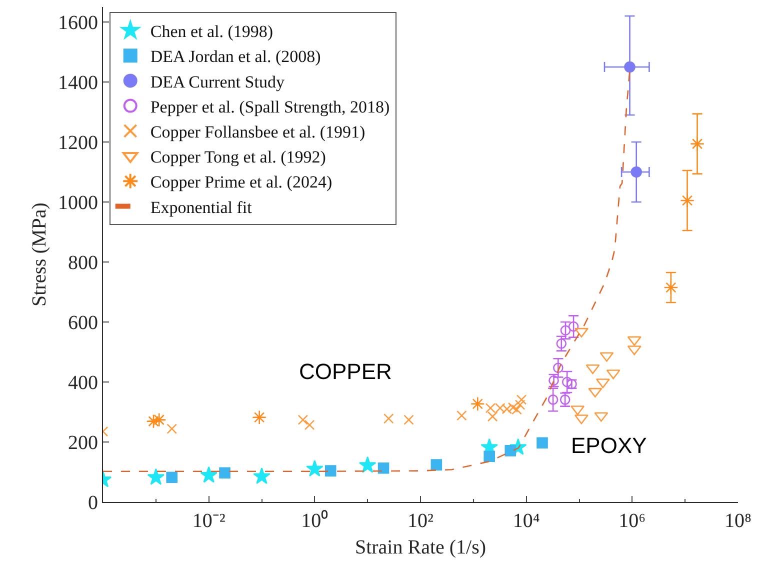  What do you see at coordinates (83, 443) in the screenshot?
I see `y-tick-label: 200` at bounding box center [83, 443].